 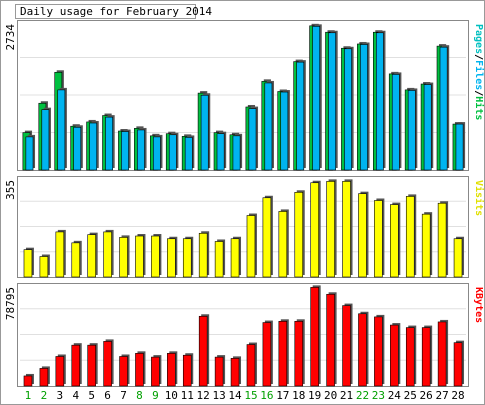 What do you see at coordinates (282, 395) in the screenshot?
I see `x-tick-label-17: 17` at bounding box center [282, 395].